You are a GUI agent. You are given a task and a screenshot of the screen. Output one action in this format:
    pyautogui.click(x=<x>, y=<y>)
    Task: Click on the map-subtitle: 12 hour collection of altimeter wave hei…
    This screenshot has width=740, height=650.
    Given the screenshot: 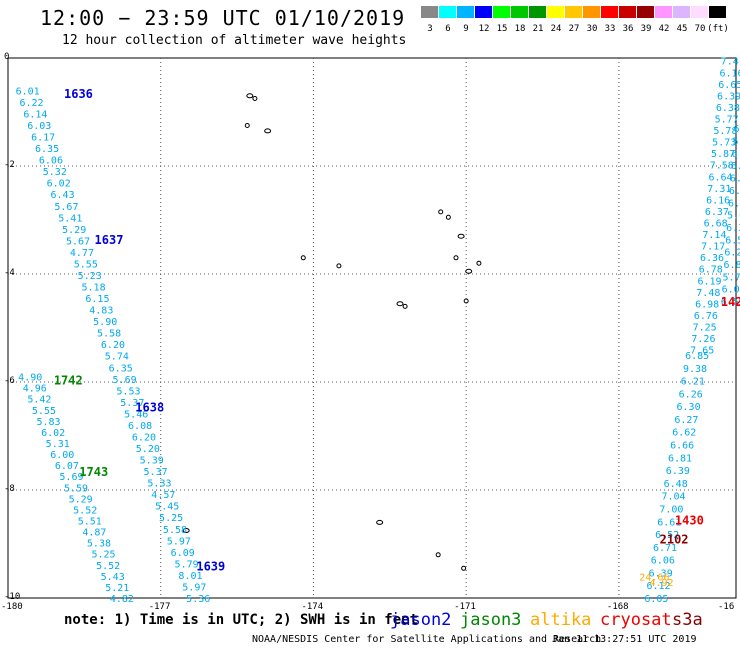 What is the action you would take?
    pyautogui.click(x=234, y=40)
    